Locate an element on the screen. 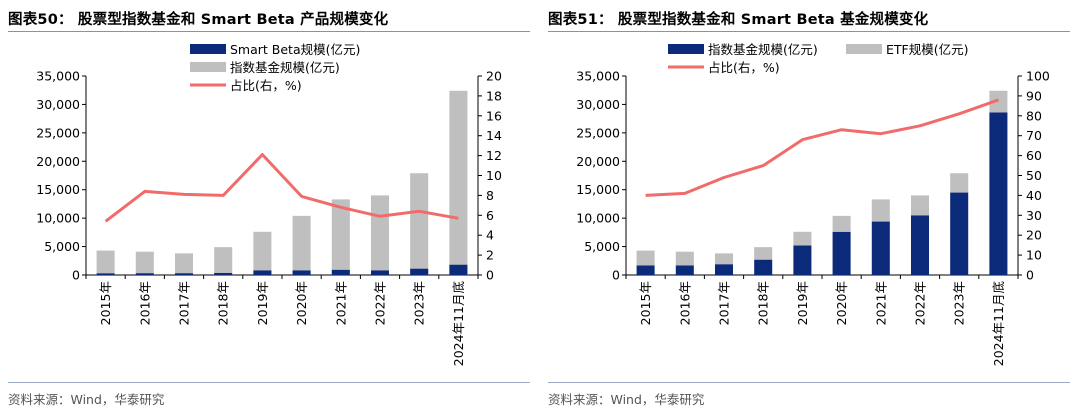 The height and width of the screenshot is (411, 1080). right-tick-label: 30 is located at coordinates (1034, 215).